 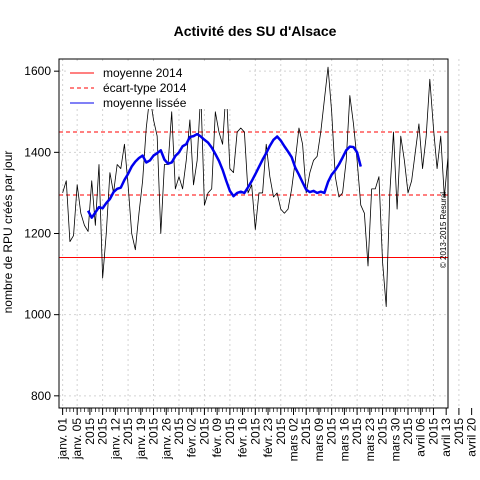 What do you see at coordinates (37, 71) in the screenshot?
I see `y-tick-label-4: 1600` at bounding box center [37, 71].